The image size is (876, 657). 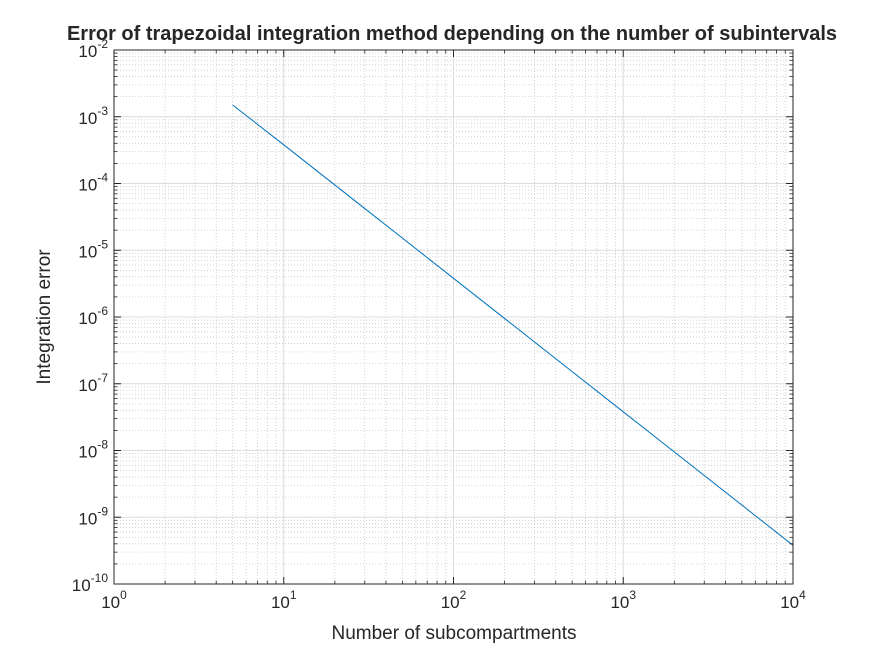 I want to click on y-tick-exponent: -3, so click(x=102, y=111).